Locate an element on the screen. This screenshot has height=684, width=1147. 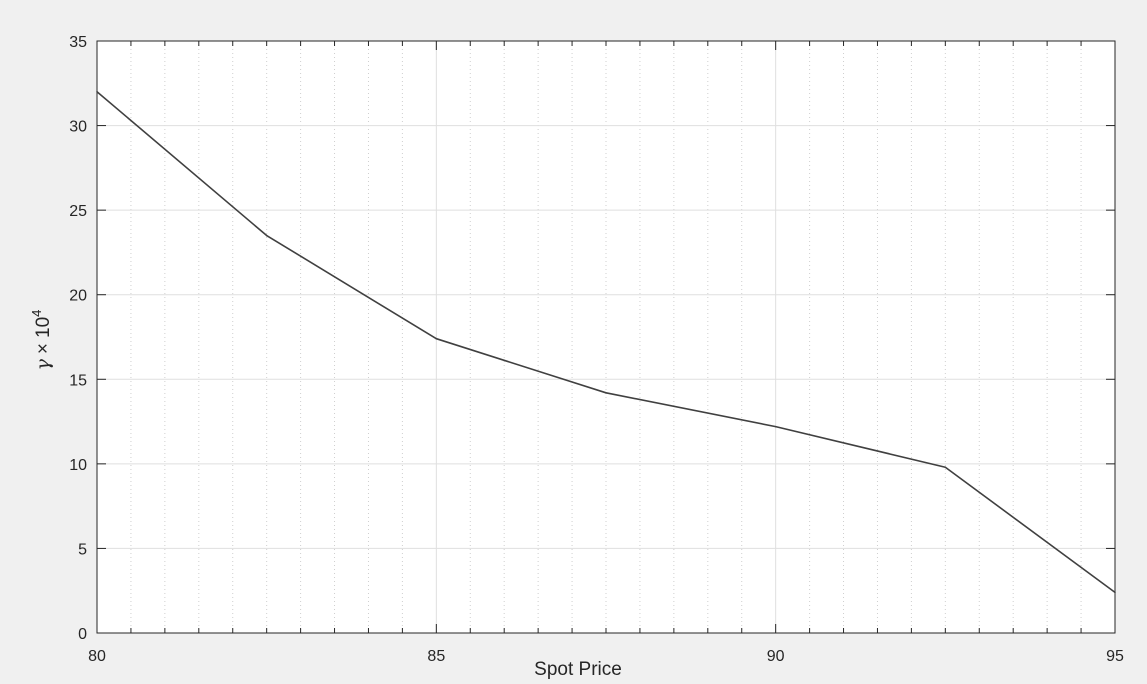
y-axis-label: γ × 104 is located at coordinates (41, 340).